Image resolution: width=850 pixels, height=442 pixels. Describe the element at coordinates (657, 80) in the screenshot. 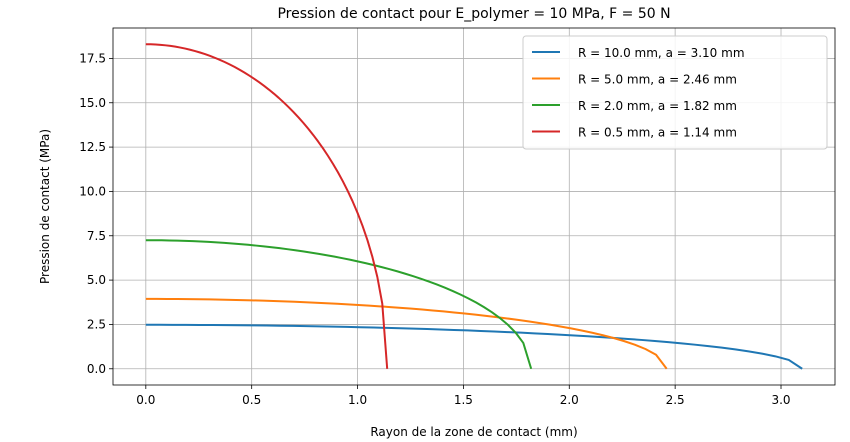

I see `legend-label: R = 5.0 mm, a = 2.46 mm` at that location.